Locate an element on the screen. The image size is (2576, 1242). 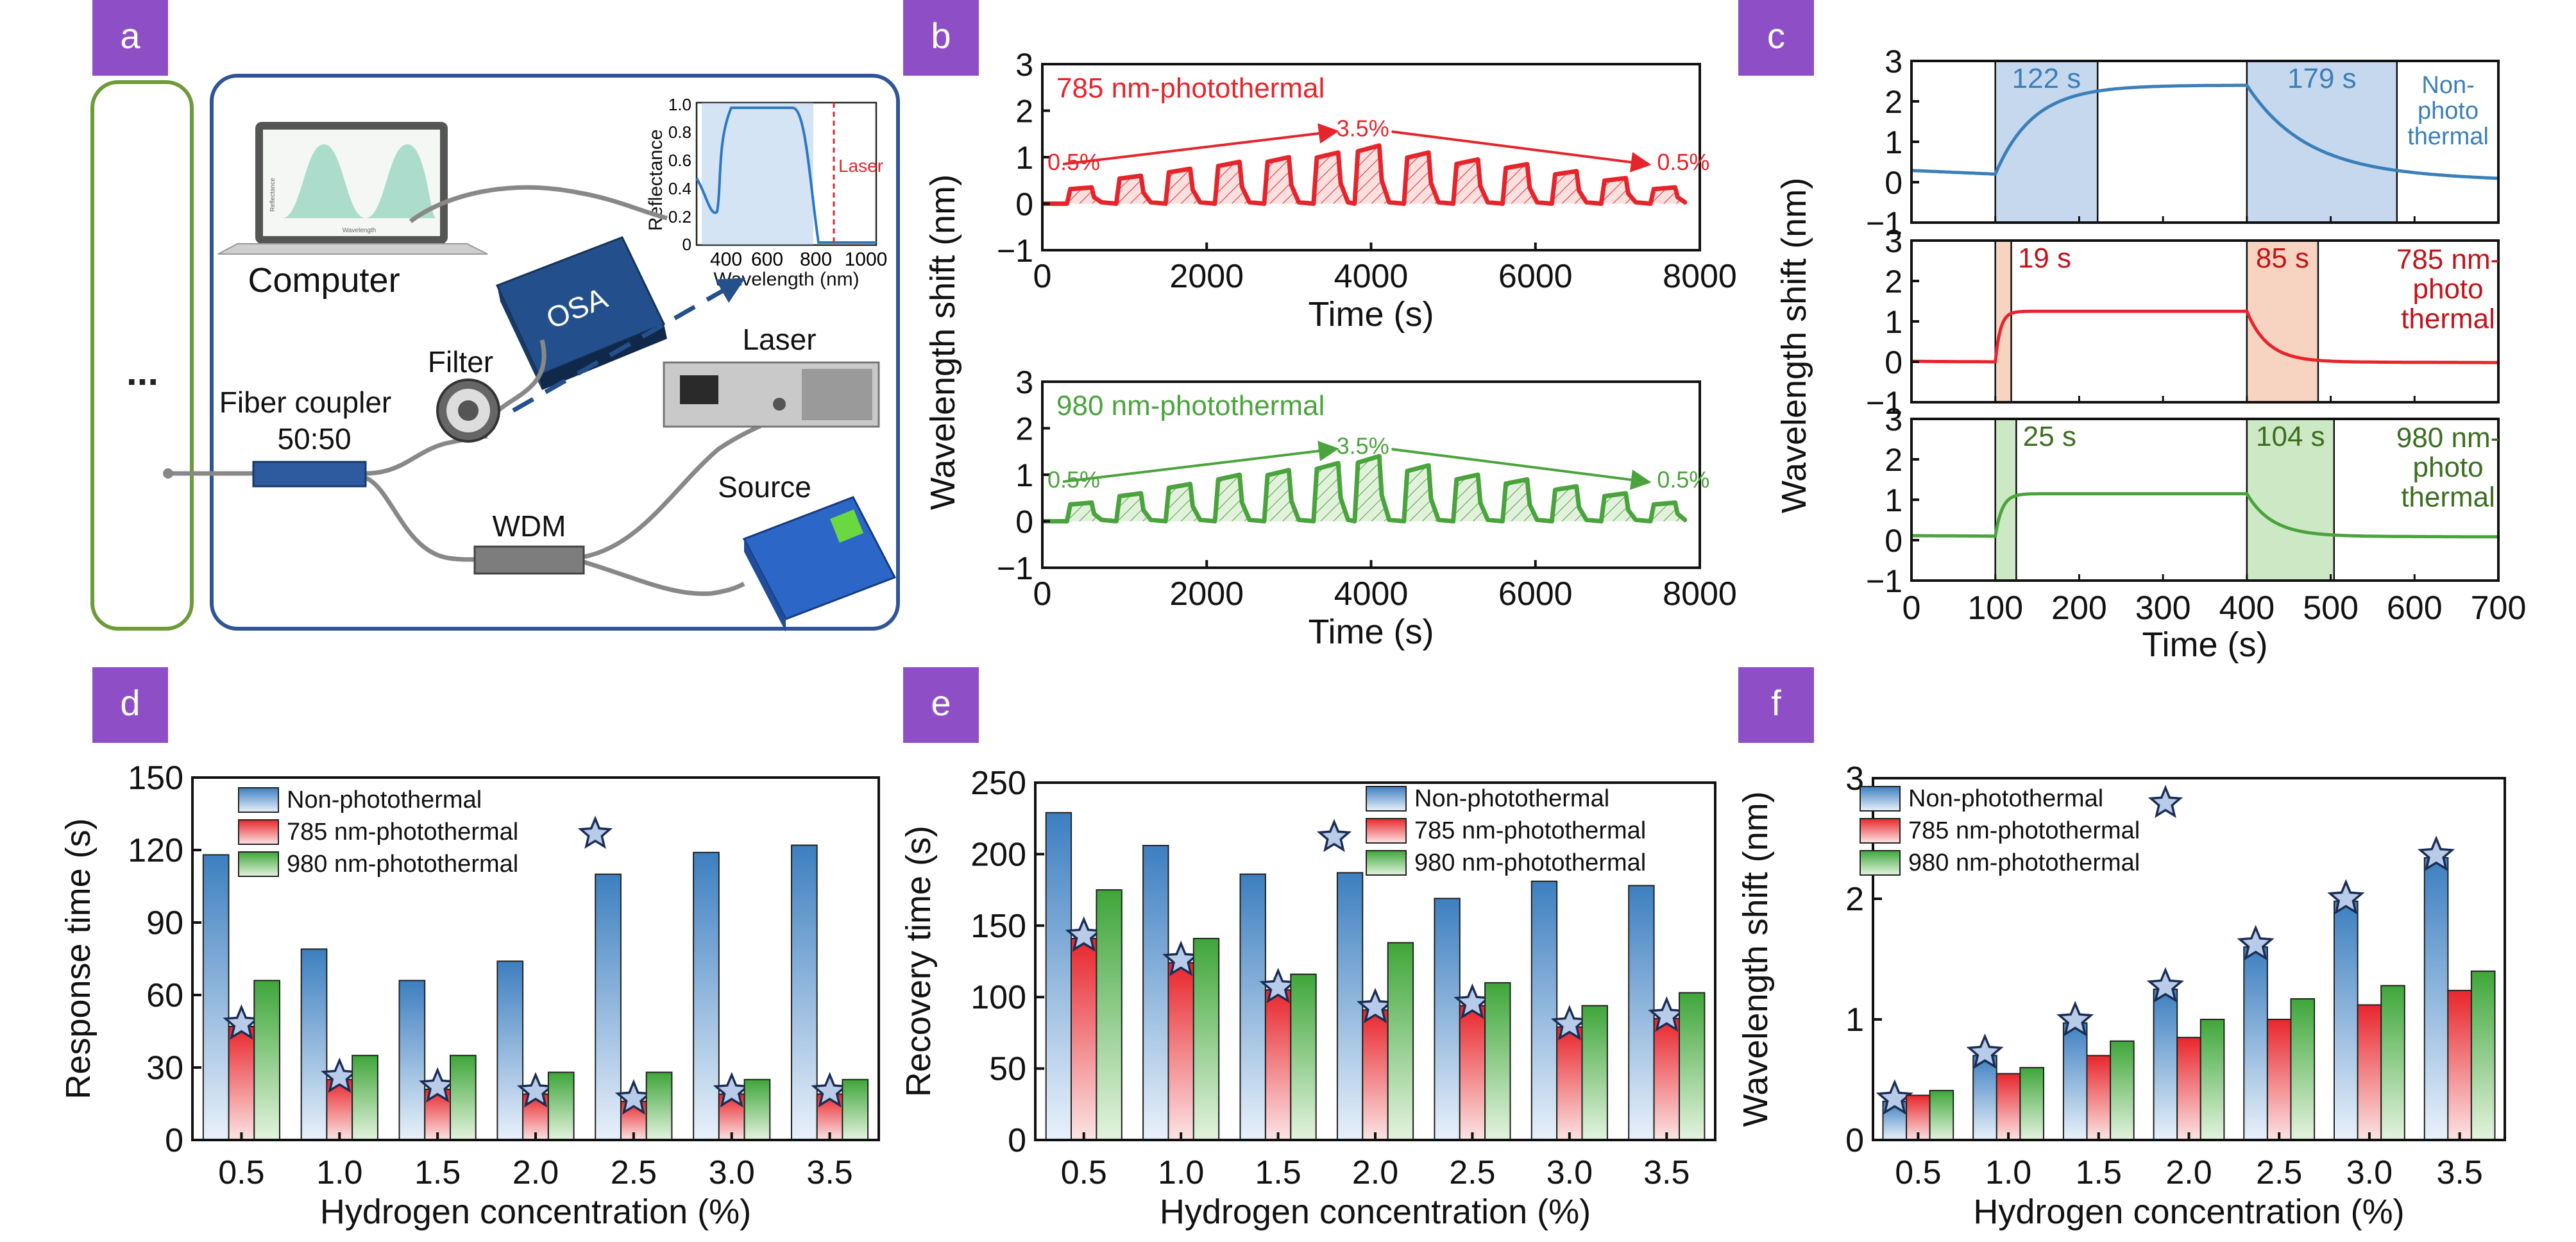
x-tick-label: 600 is located at coordinates (2415, 608).